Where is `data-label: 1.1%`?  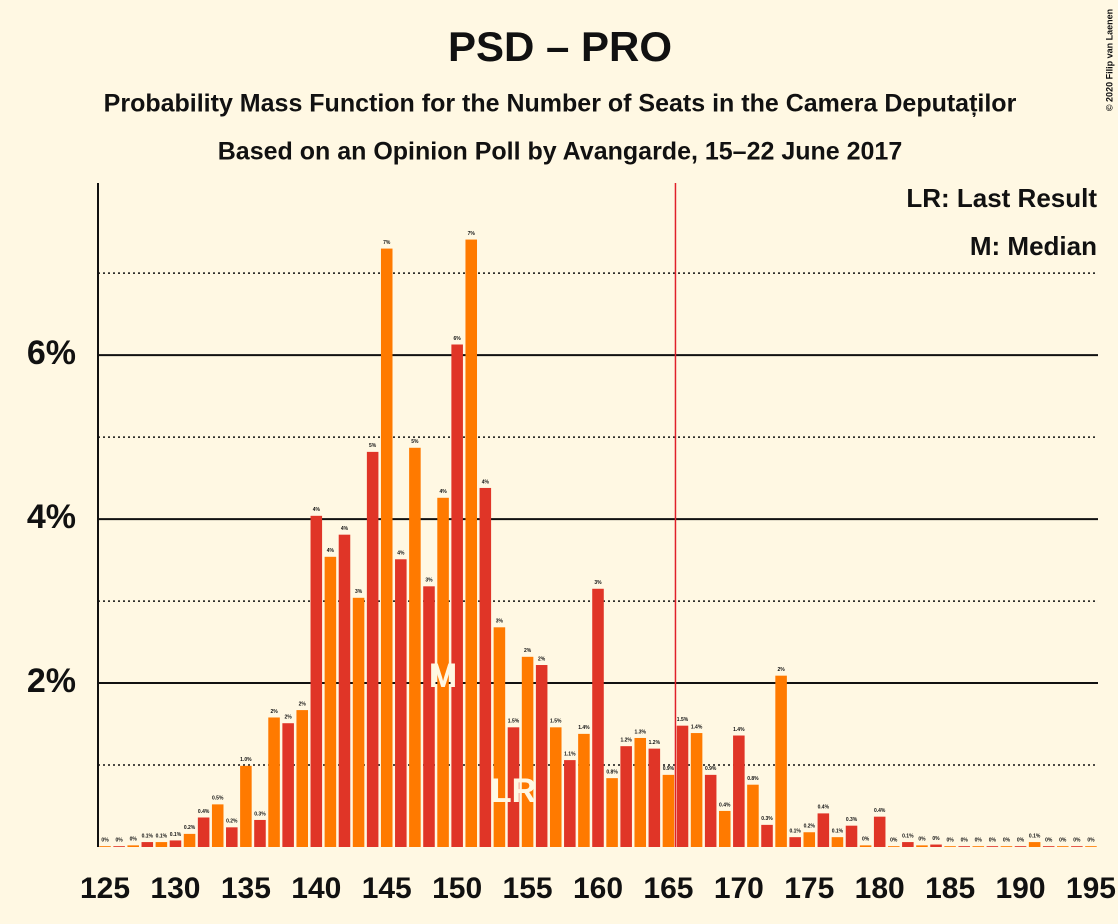
data-label: 1.1% is located at coordinates (570, 754).